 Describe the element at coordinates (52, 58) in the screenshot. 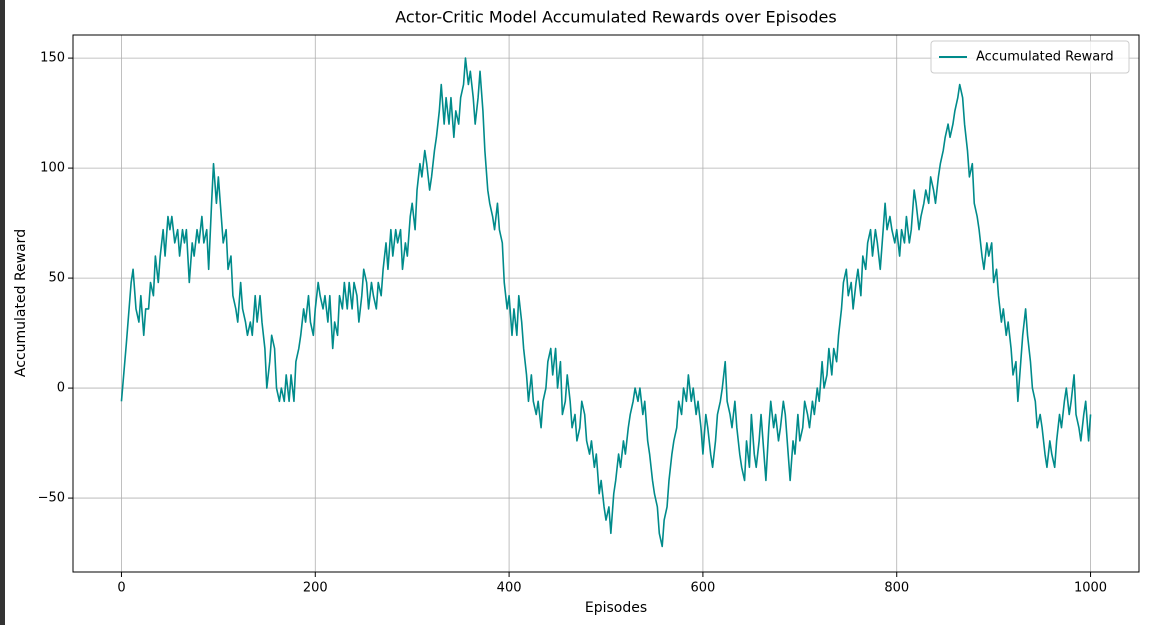

I see `y-tick-label: 150` at that location.